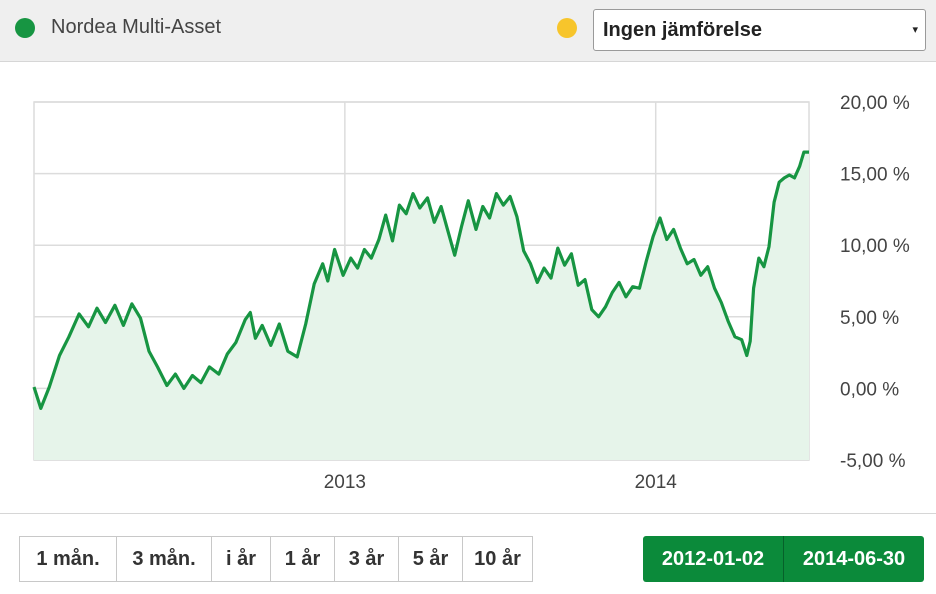  I want to click on x-tick-label: 2014, so click(656, 482).